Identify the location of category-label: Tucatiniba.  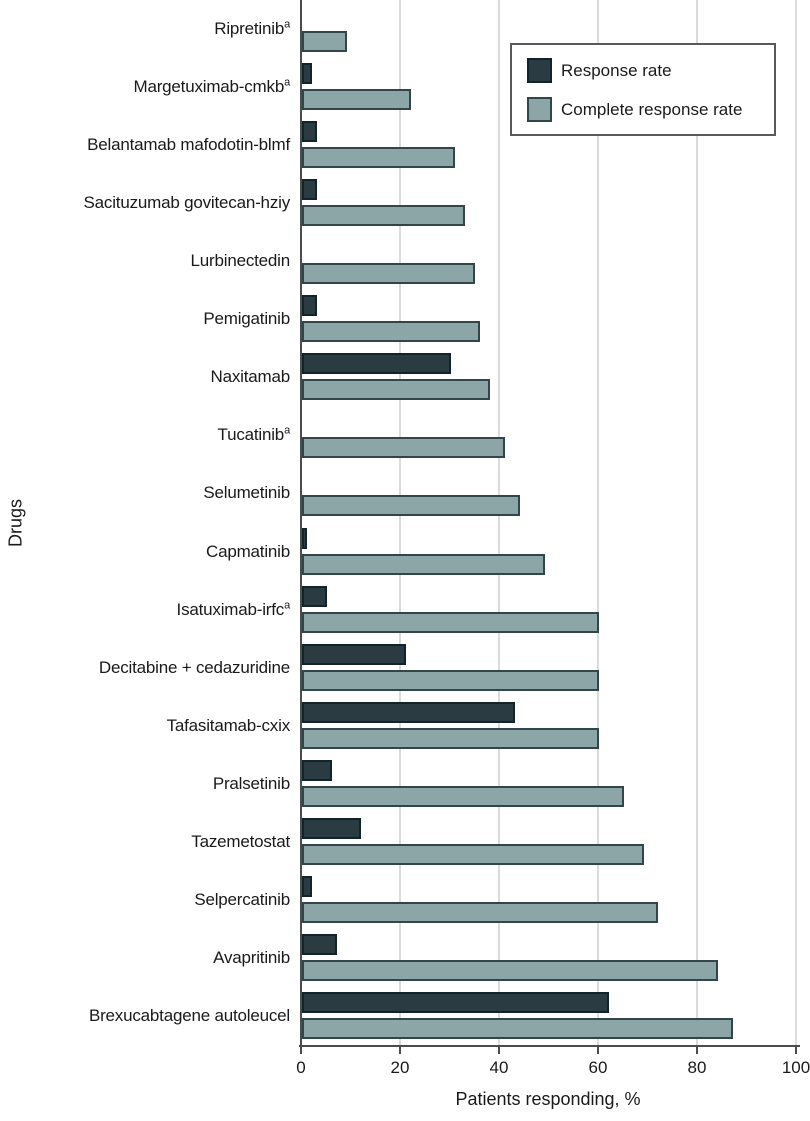
(254, 434).